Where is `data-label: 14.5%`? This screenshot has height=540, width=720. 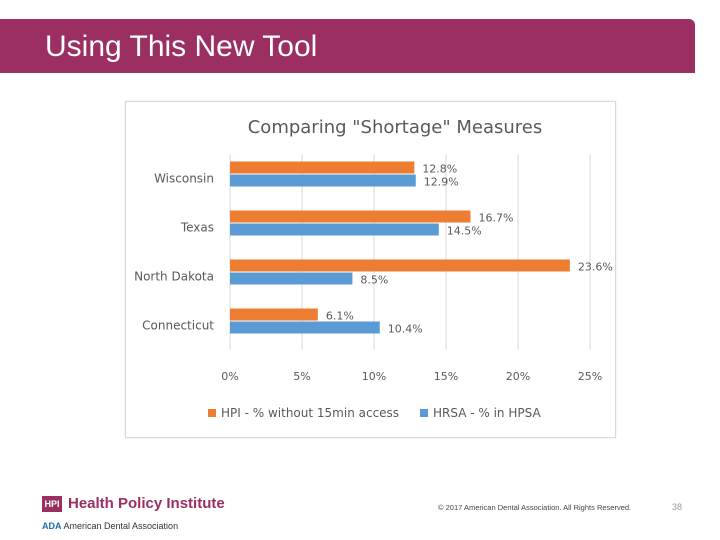 data-label: 14.5% is located at coordinates (464, 231).